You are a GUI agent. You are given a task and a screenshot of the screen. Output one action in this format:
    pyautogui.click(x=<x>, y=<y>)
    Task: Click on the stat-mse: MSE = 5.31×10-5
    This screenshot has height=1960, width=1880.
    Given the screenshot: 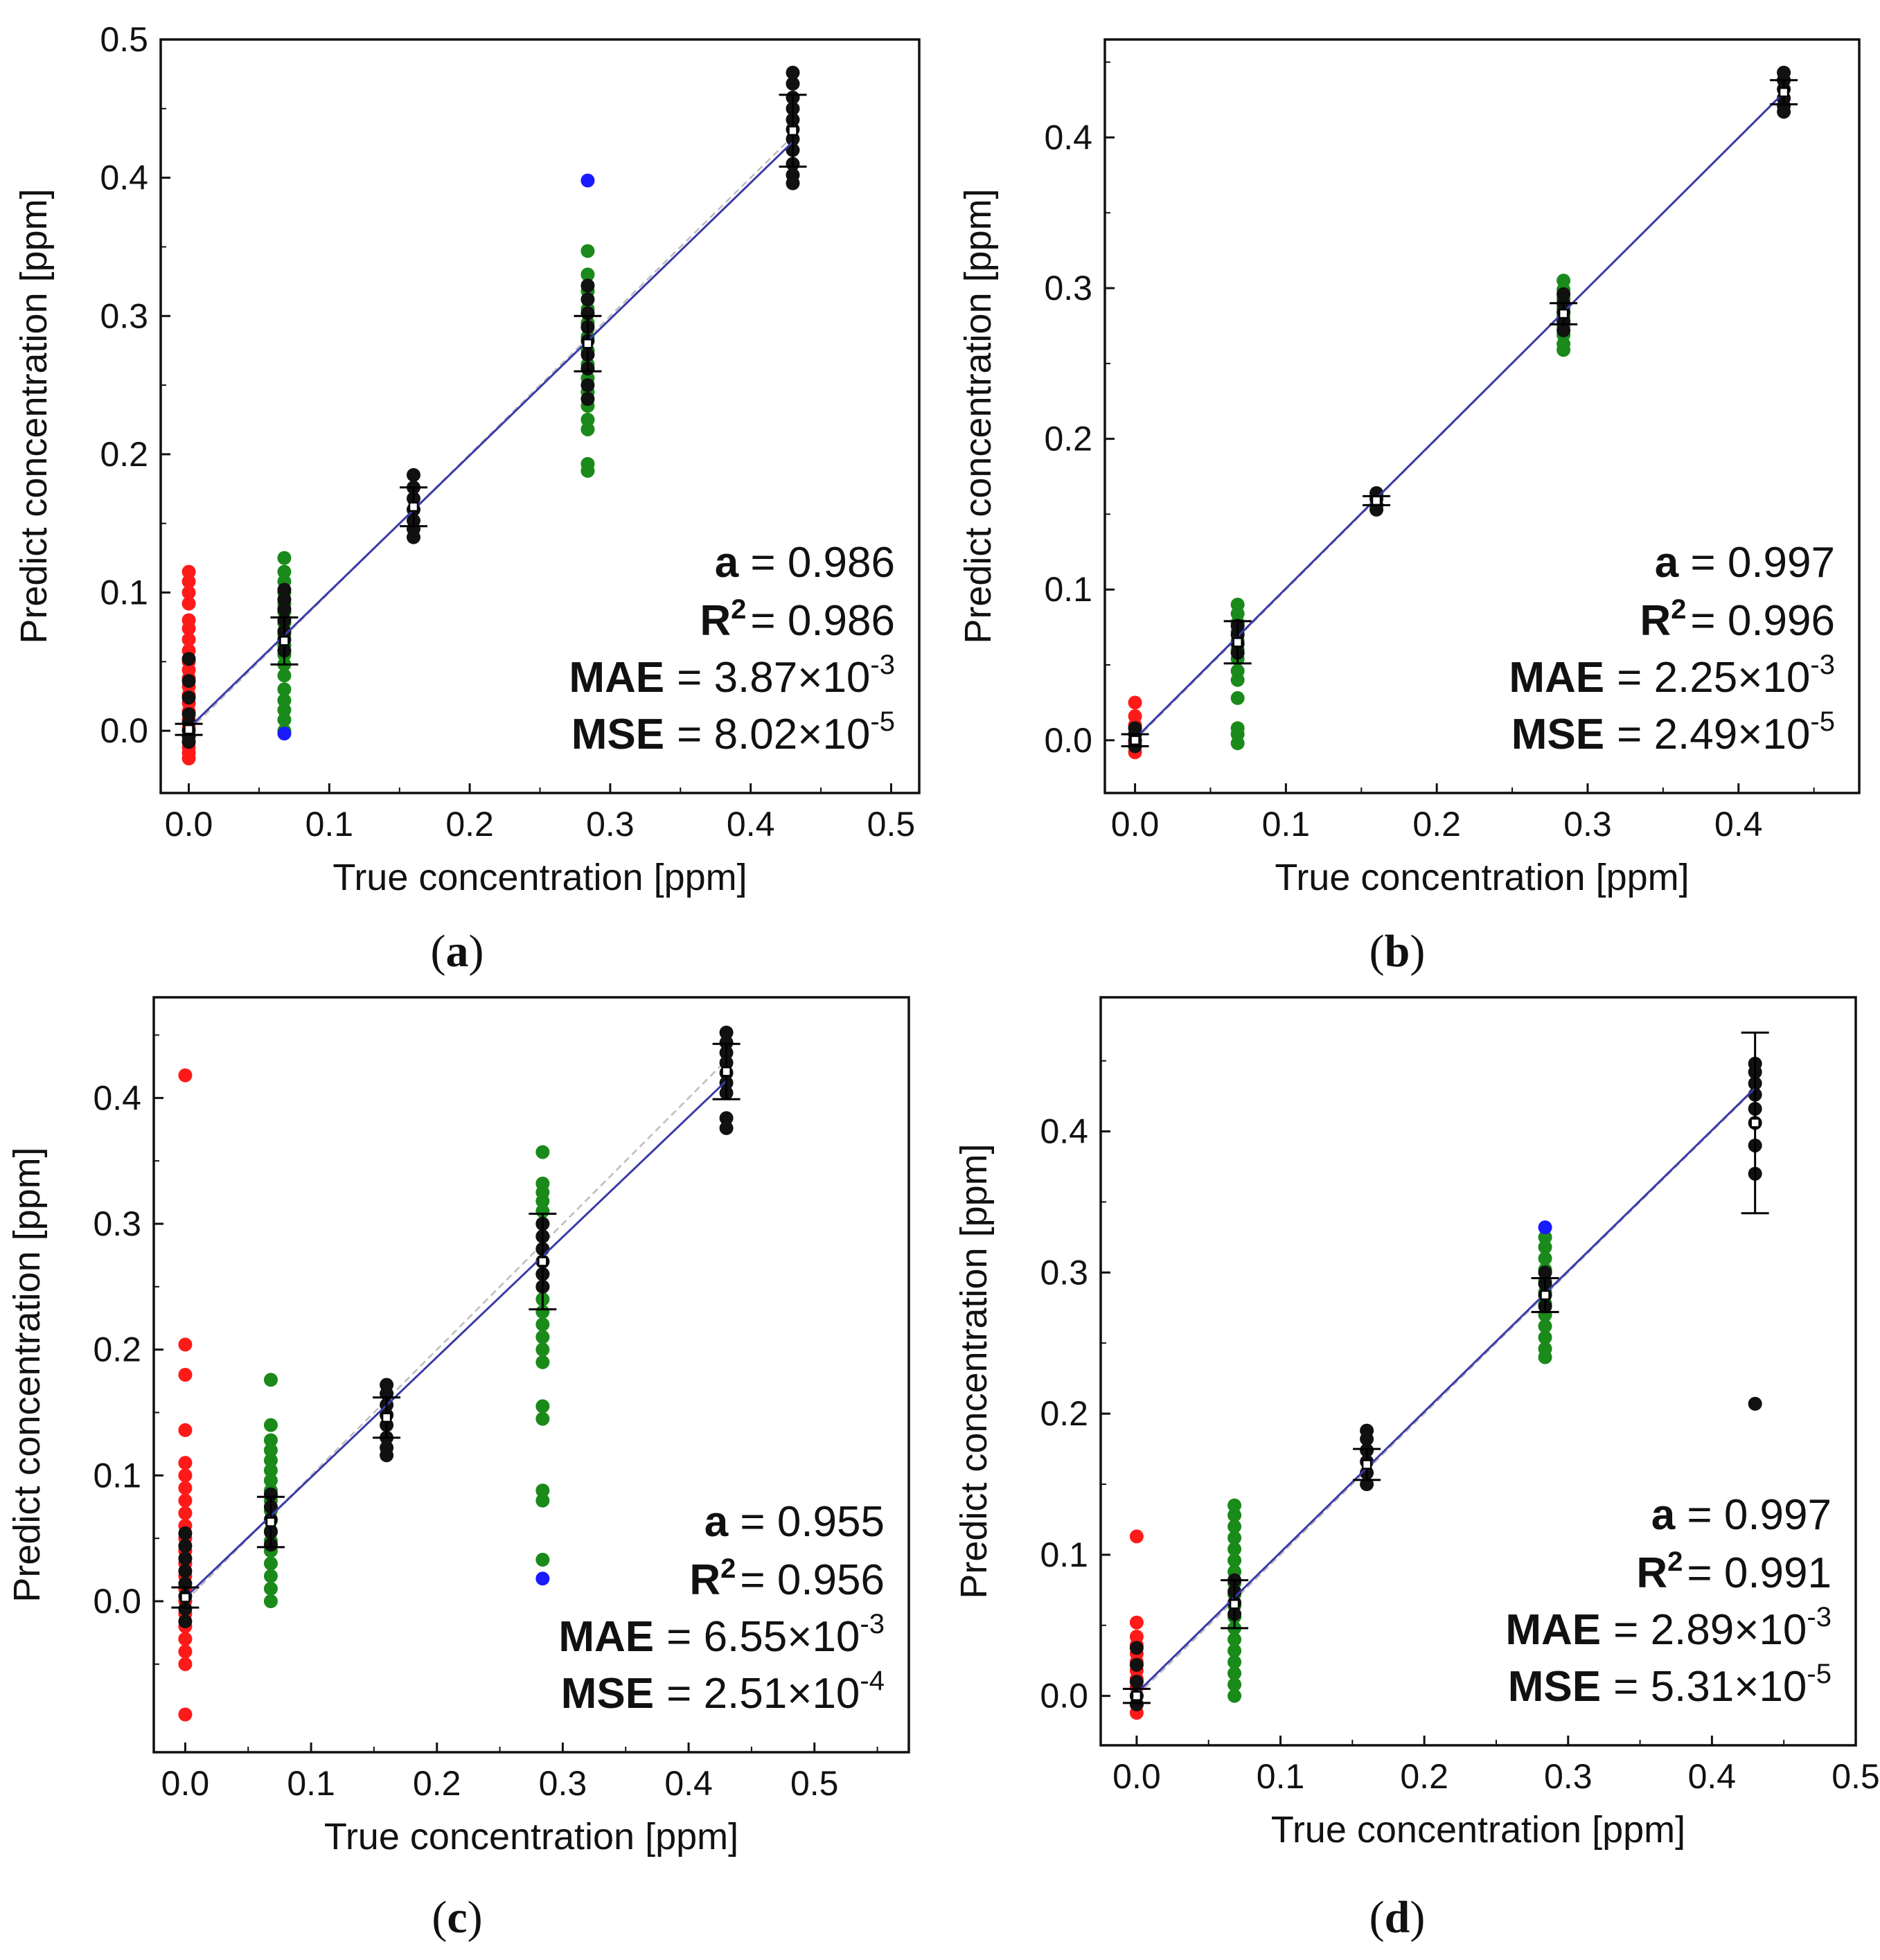 What is the action you would take?
    pyautogui.click(x=1670, y=1685)
    